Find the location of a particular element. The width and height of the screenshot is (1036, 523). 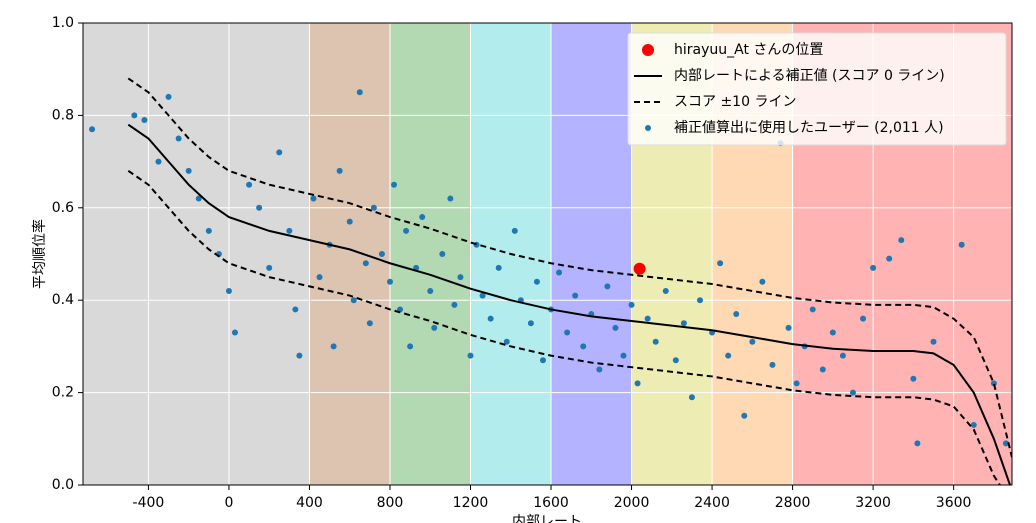

x-tick-label: 1600 is located at coordinates (551, 503).